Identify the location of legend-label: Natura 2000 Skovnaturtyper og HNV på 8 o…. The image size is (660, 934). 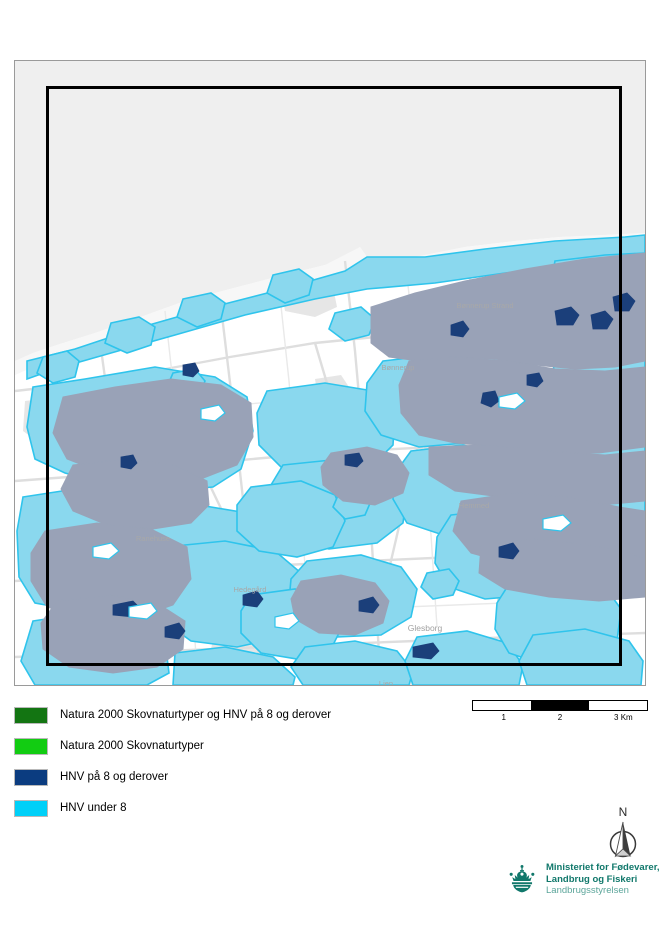
(196, 714).